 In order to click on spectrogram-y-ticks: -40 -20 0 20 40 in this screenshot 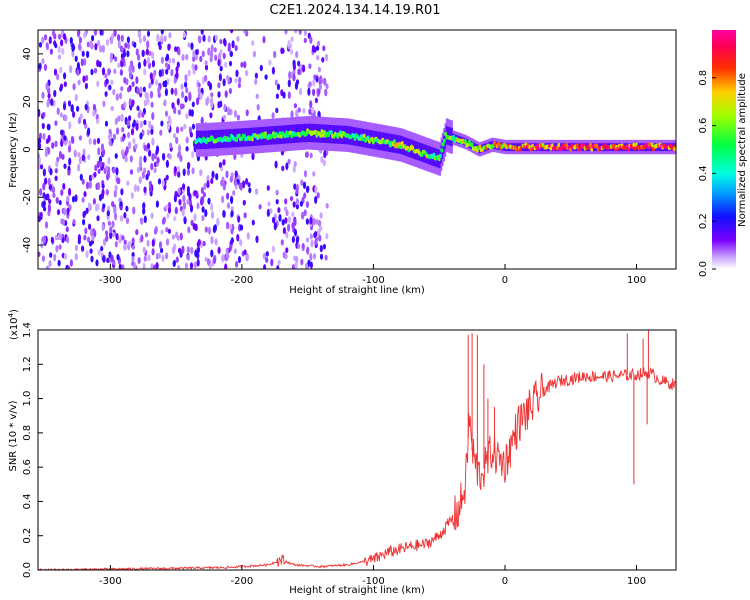, I will do `click(32, 150)`.